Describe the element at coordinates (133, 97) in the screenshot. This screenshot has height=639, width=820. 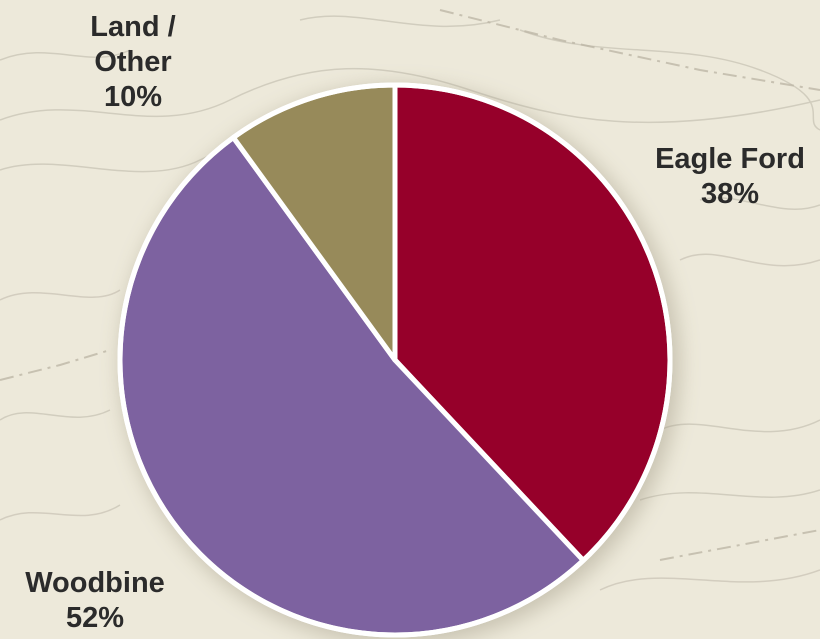
I see `slice-value-label: 10%` at that location.